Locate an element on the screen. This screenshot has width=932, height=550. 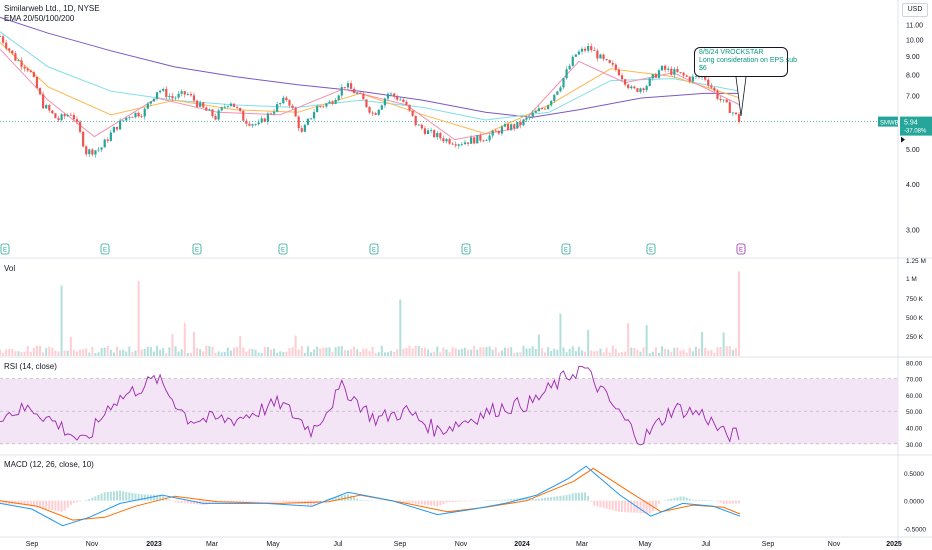
currency-button: USD is located at coordinates (915, 10).